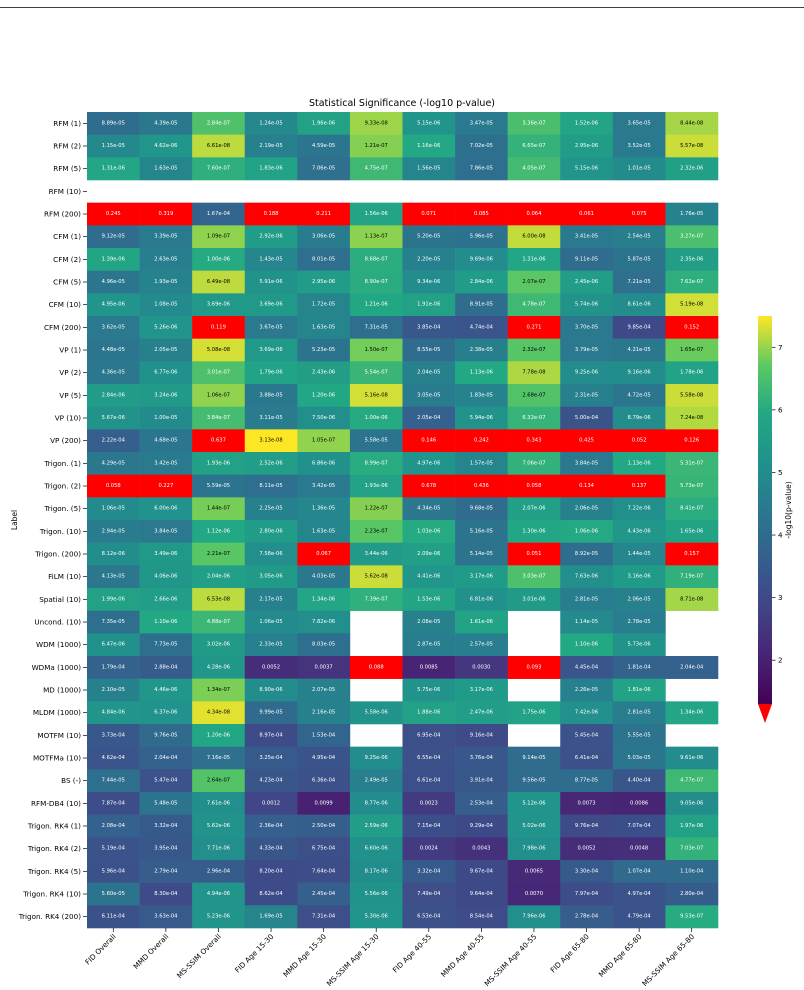  I want to click on cell-value: 6.53e-04, so click(429, 917).